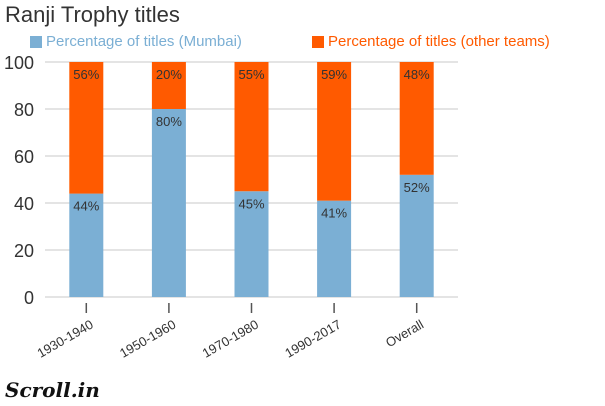 Image resolution: width=605 pixels, height=406 pixels. Describe the element at coordinates (147, 339) in the screenshot. I see `x-tick-label: 1950-1960` at that location.